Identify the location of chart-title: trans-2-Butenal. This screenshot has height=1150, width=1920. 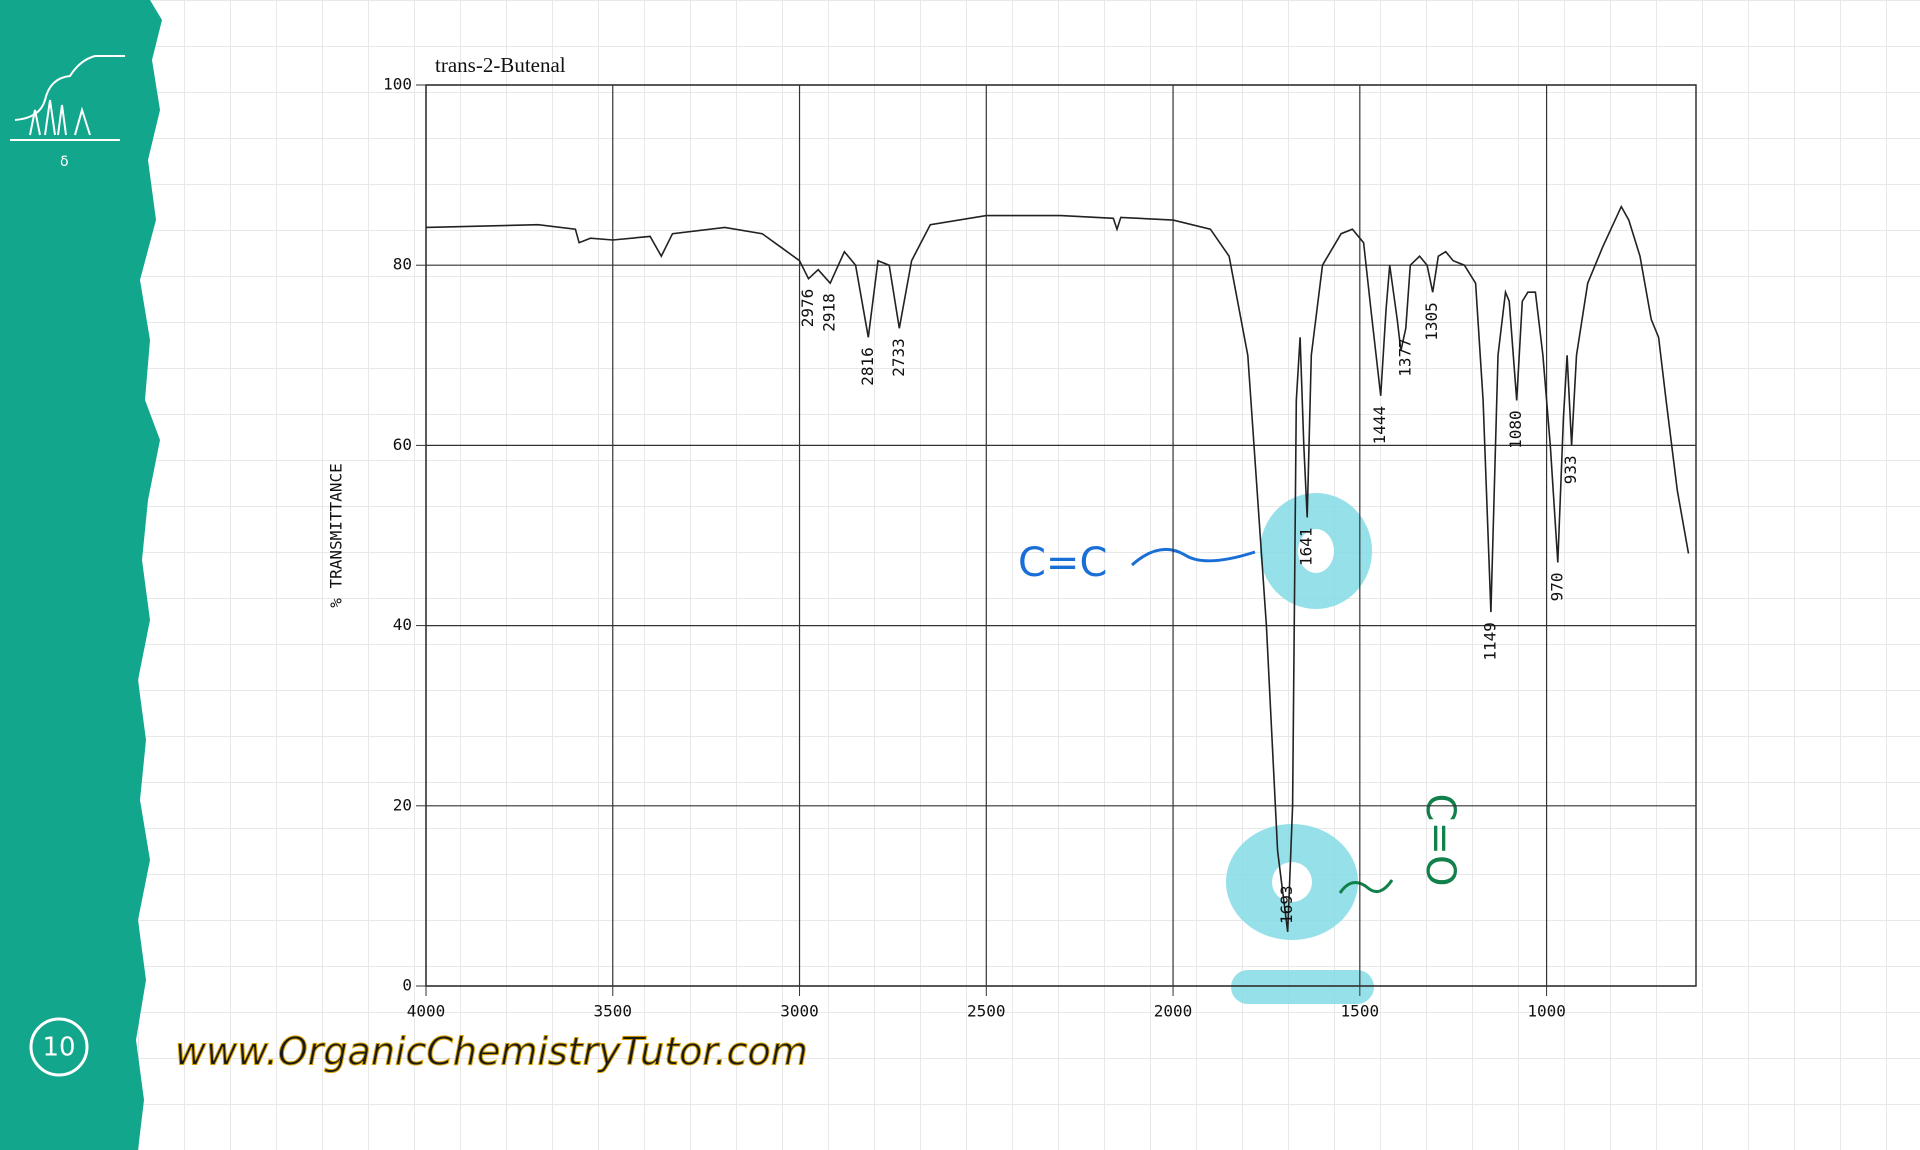
(500, 65).